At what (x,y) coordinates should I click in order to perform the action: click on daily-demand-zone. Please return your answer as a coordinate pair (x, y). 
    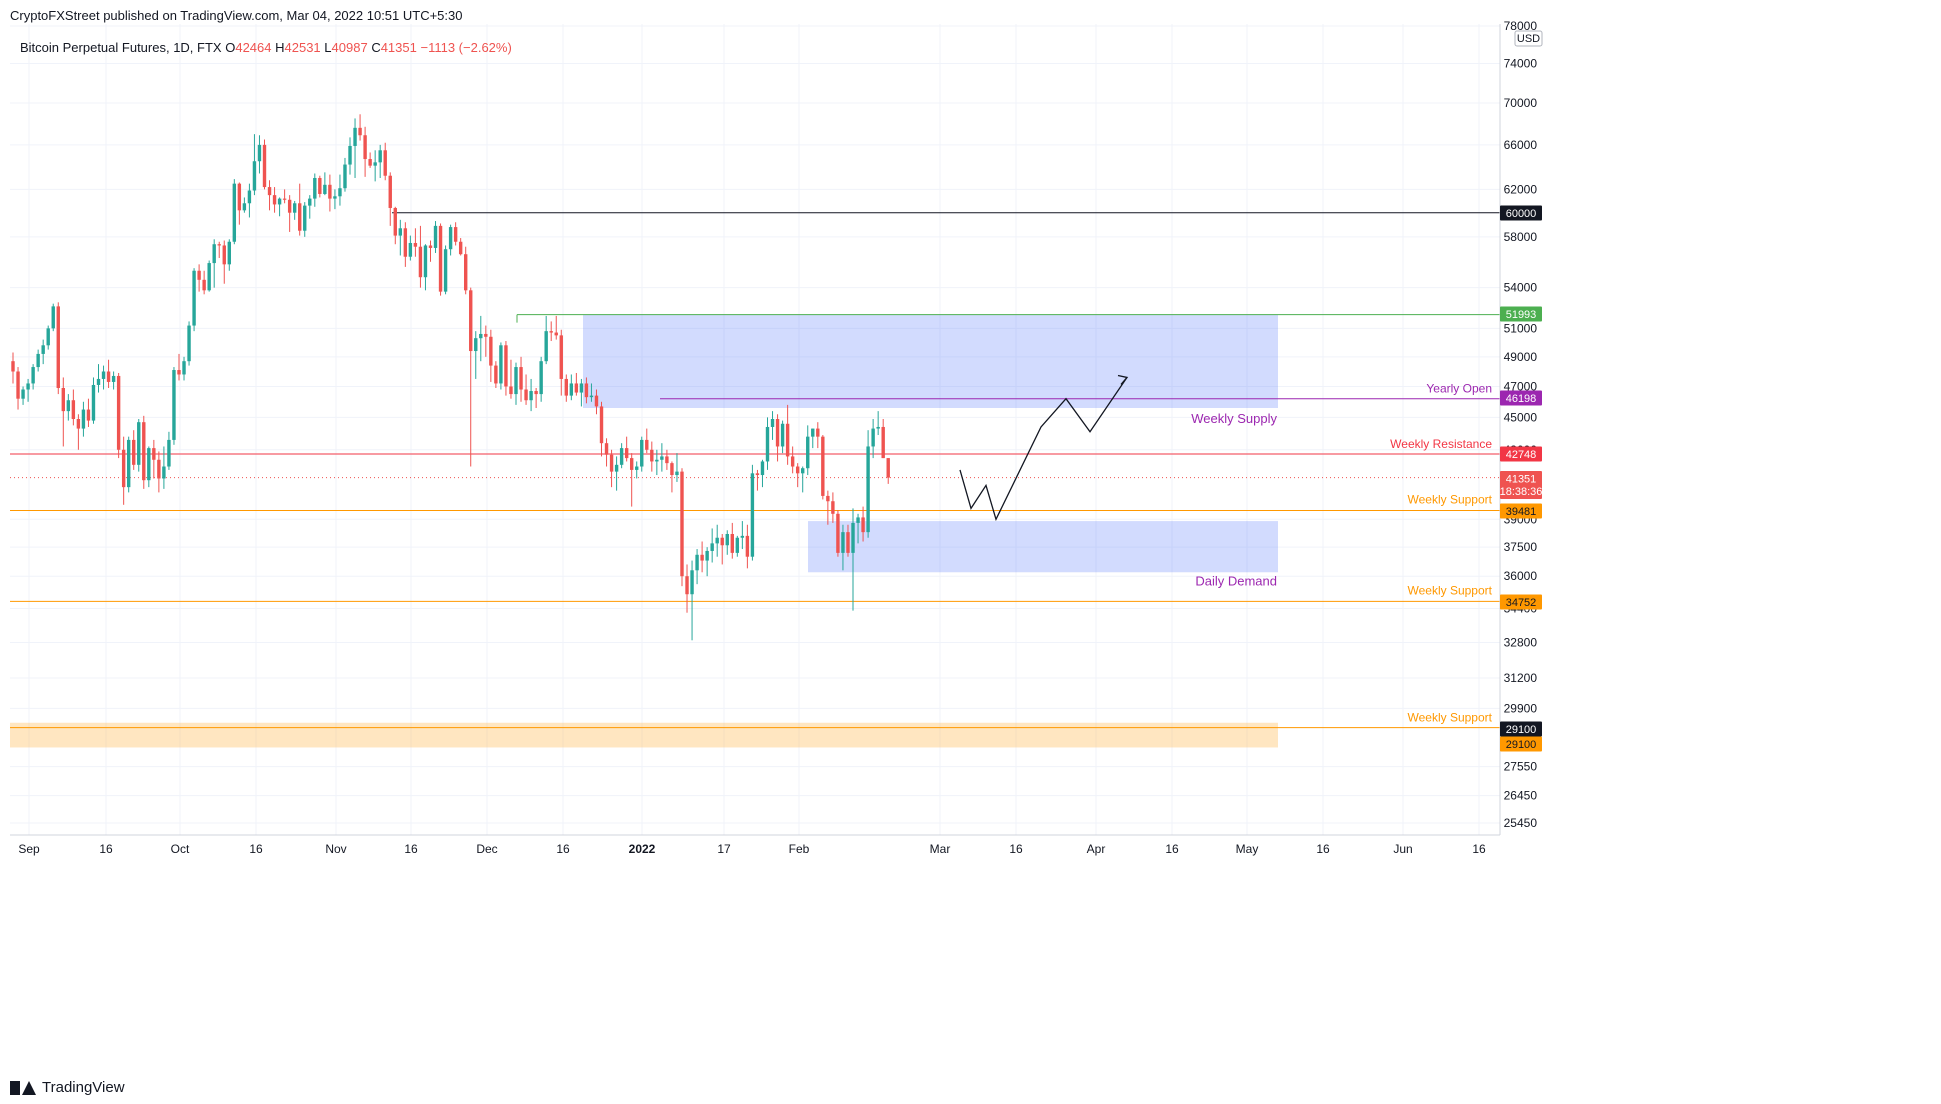
    Looking at the image, I should click on (1043, 547).